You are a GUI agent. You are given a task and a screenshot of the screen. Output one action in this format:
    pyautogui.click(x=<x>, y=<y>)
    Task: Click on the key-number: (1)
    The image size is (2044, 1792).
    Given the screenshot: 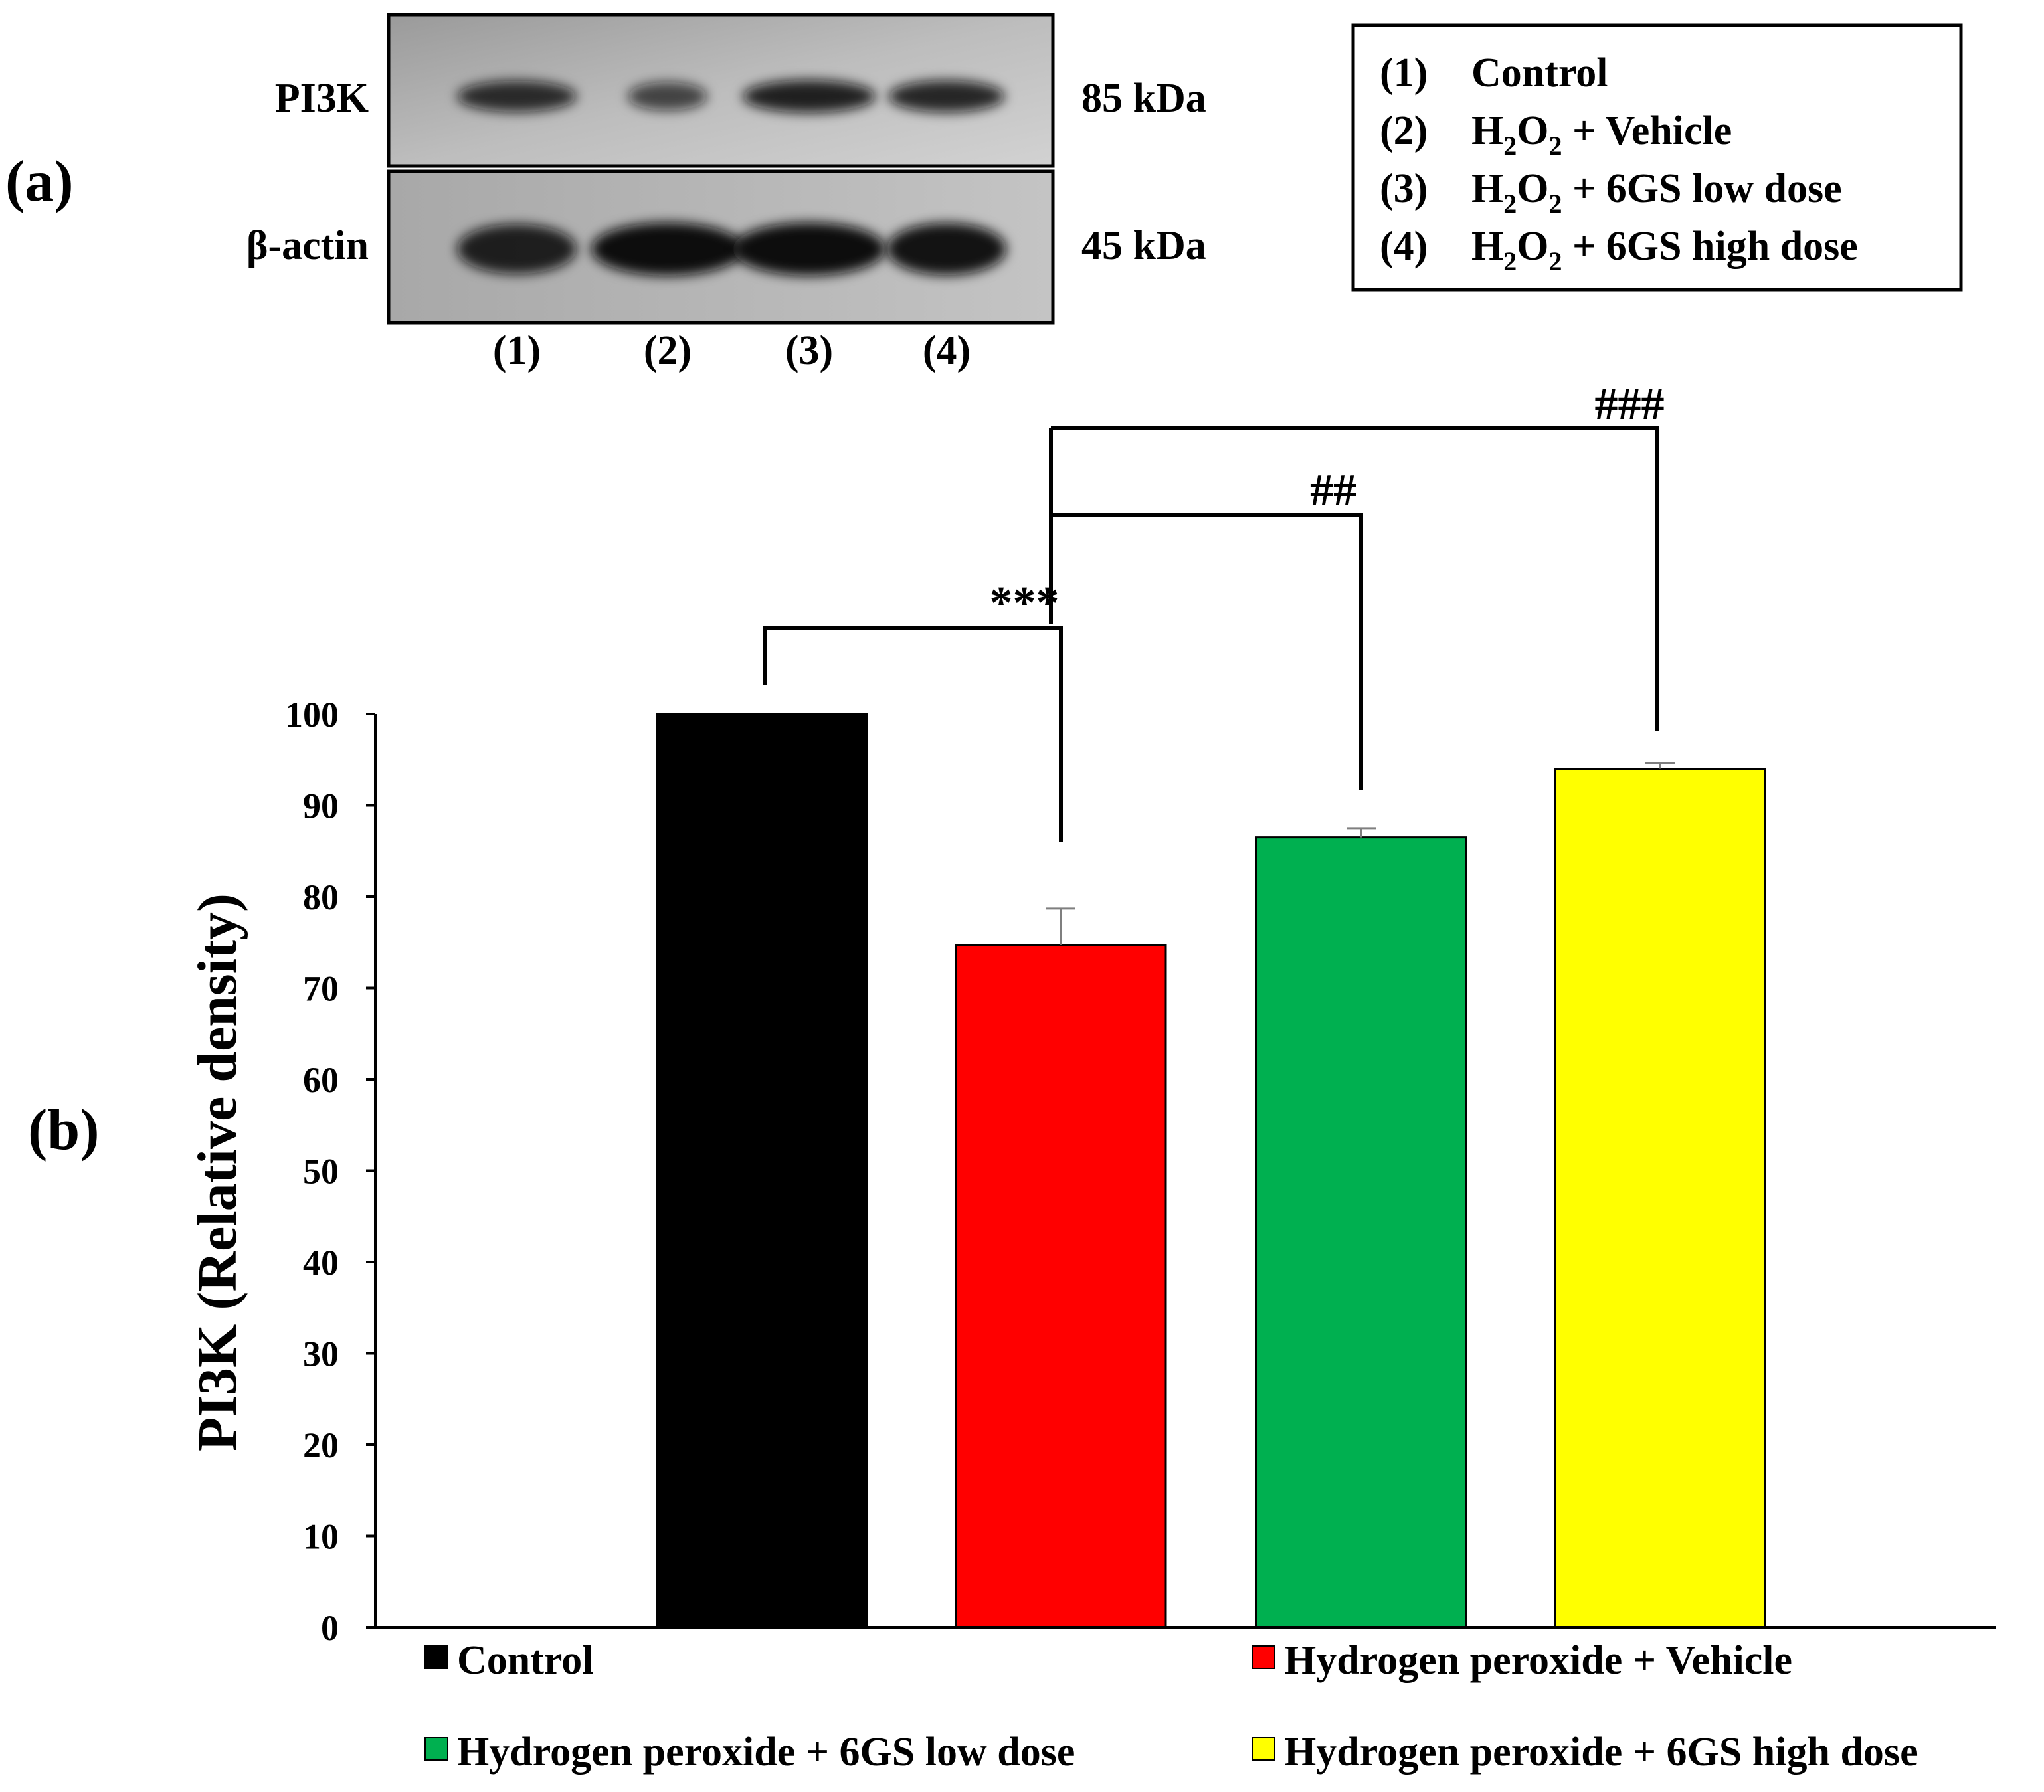 What is the action you would take?
    pyautogui.click(x=1404, y=73)
    